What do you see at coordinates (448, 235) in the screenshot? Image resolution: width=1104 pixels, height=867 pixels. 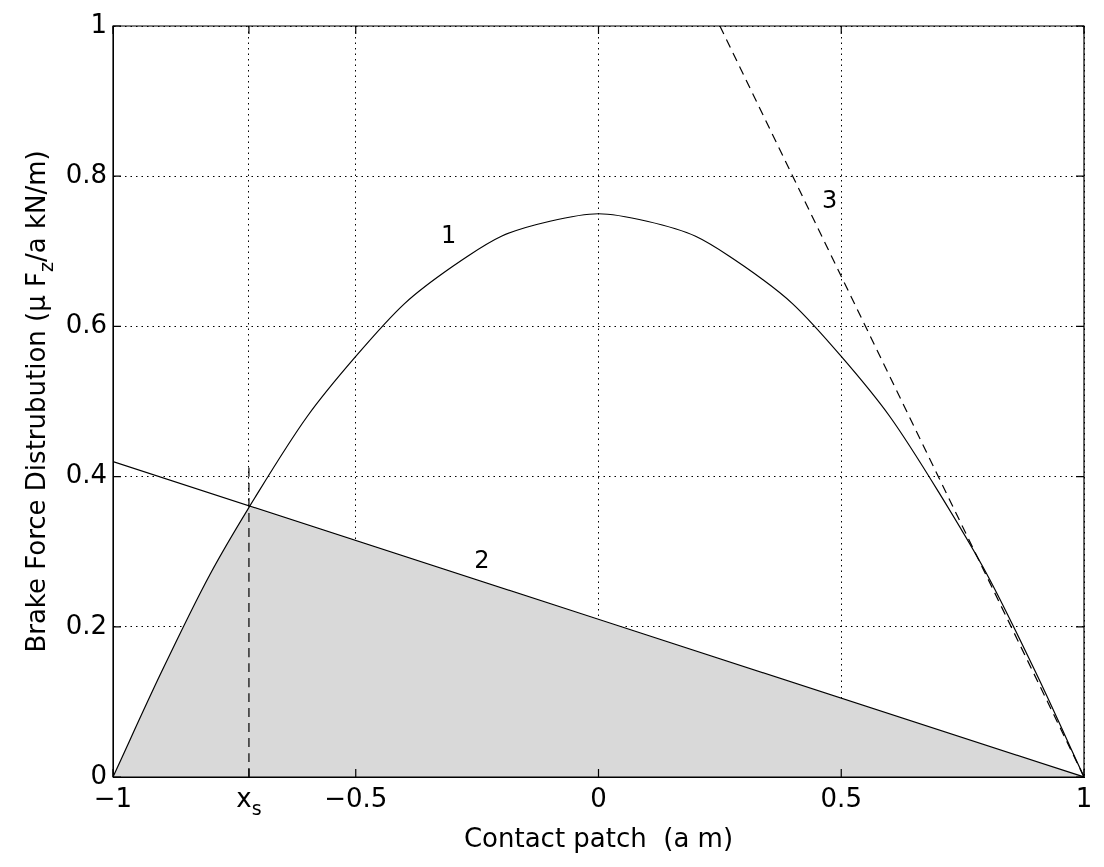 I see `series-label: 1` at bounding box center [448, 235].